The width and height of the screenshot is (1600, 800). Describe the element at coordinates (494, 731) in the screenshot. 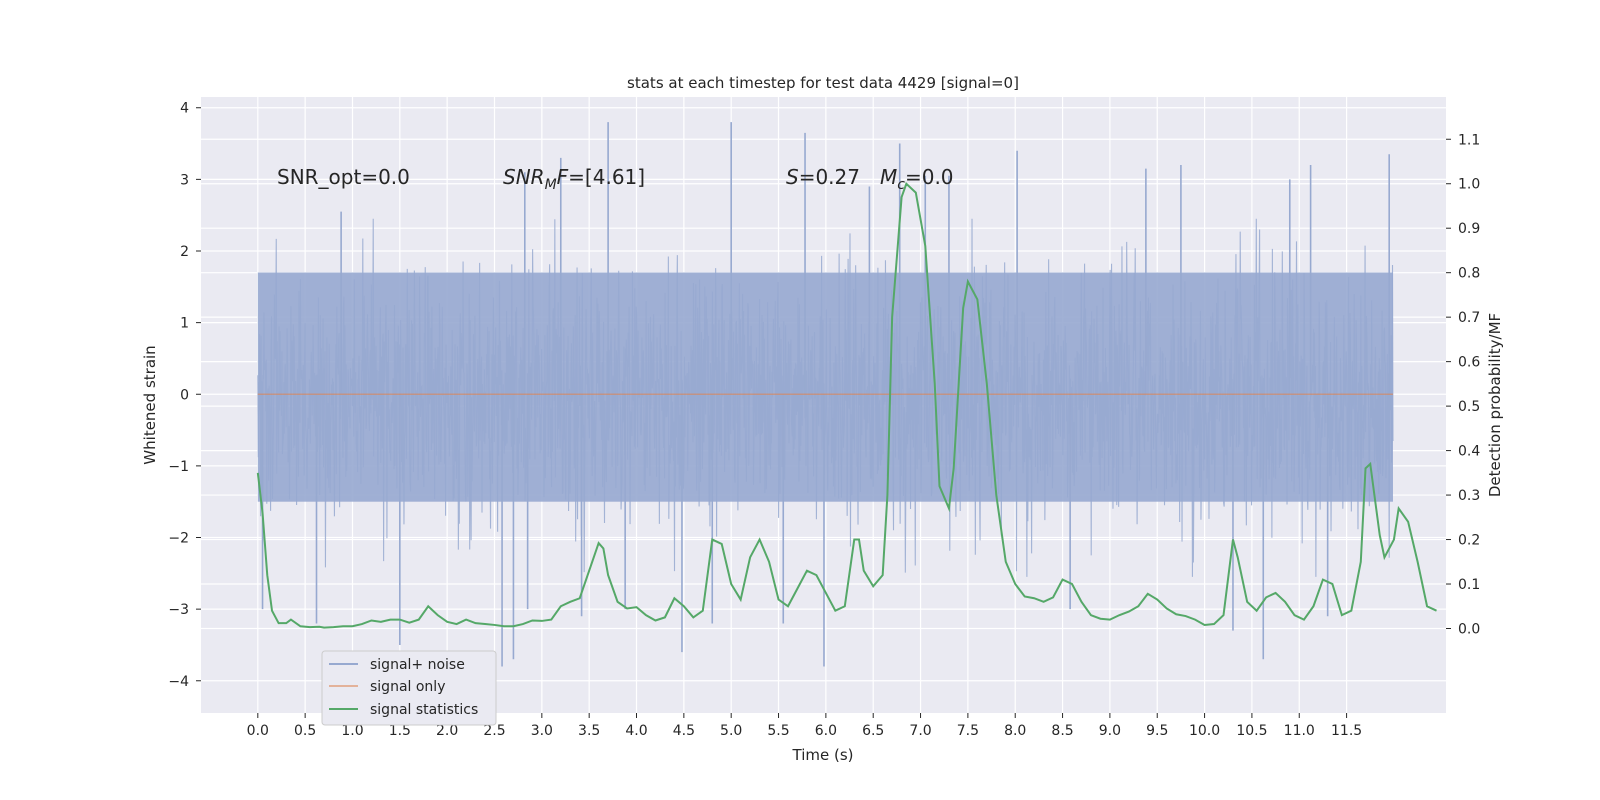

I see `x-tick-label: 2.5` at that location.